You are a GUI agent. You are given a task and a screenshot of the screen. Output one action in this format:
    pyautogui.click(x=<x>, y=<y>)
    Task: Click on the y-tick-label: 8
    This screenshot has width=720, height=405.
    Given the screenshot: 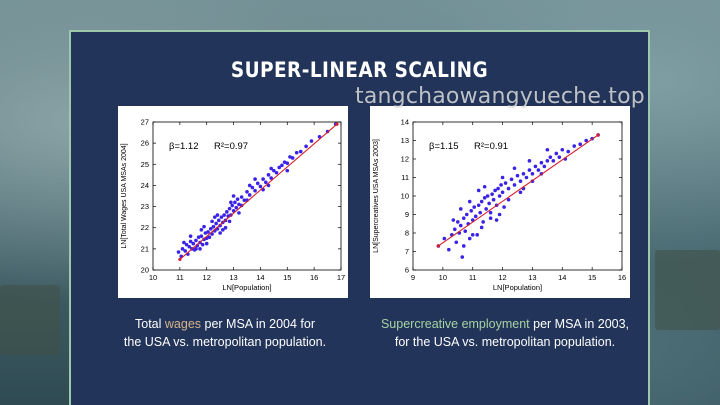 What is the action you would take?
    pyautogui.click(x=407, y=233)
    